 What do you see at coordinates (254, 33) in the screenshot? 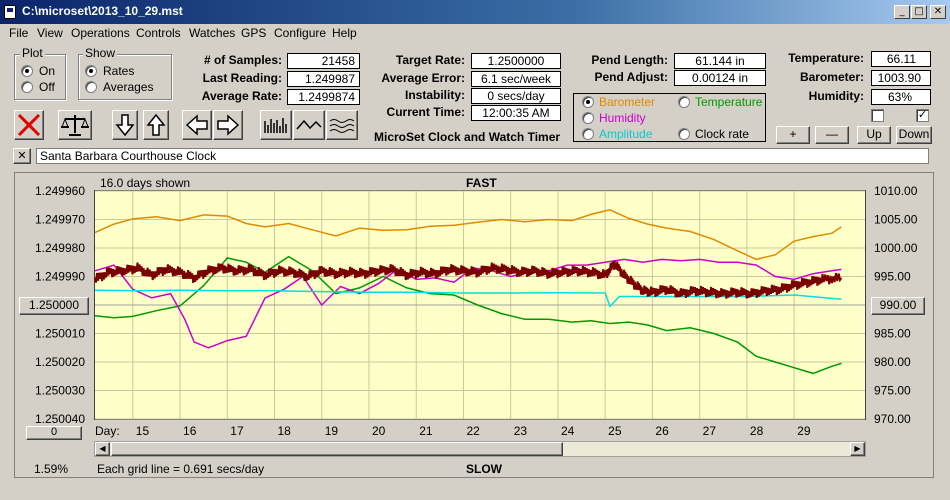
I see `menu-gps: GPS` at bounding box center [254, 33].